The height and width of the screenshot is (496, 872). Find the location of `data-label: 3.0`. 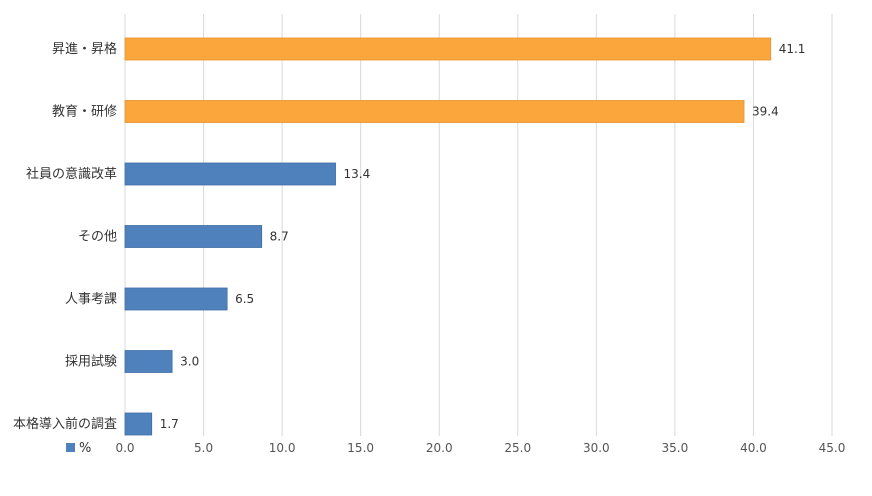

data-label: 3.0 is located at coordinates (189, 362).